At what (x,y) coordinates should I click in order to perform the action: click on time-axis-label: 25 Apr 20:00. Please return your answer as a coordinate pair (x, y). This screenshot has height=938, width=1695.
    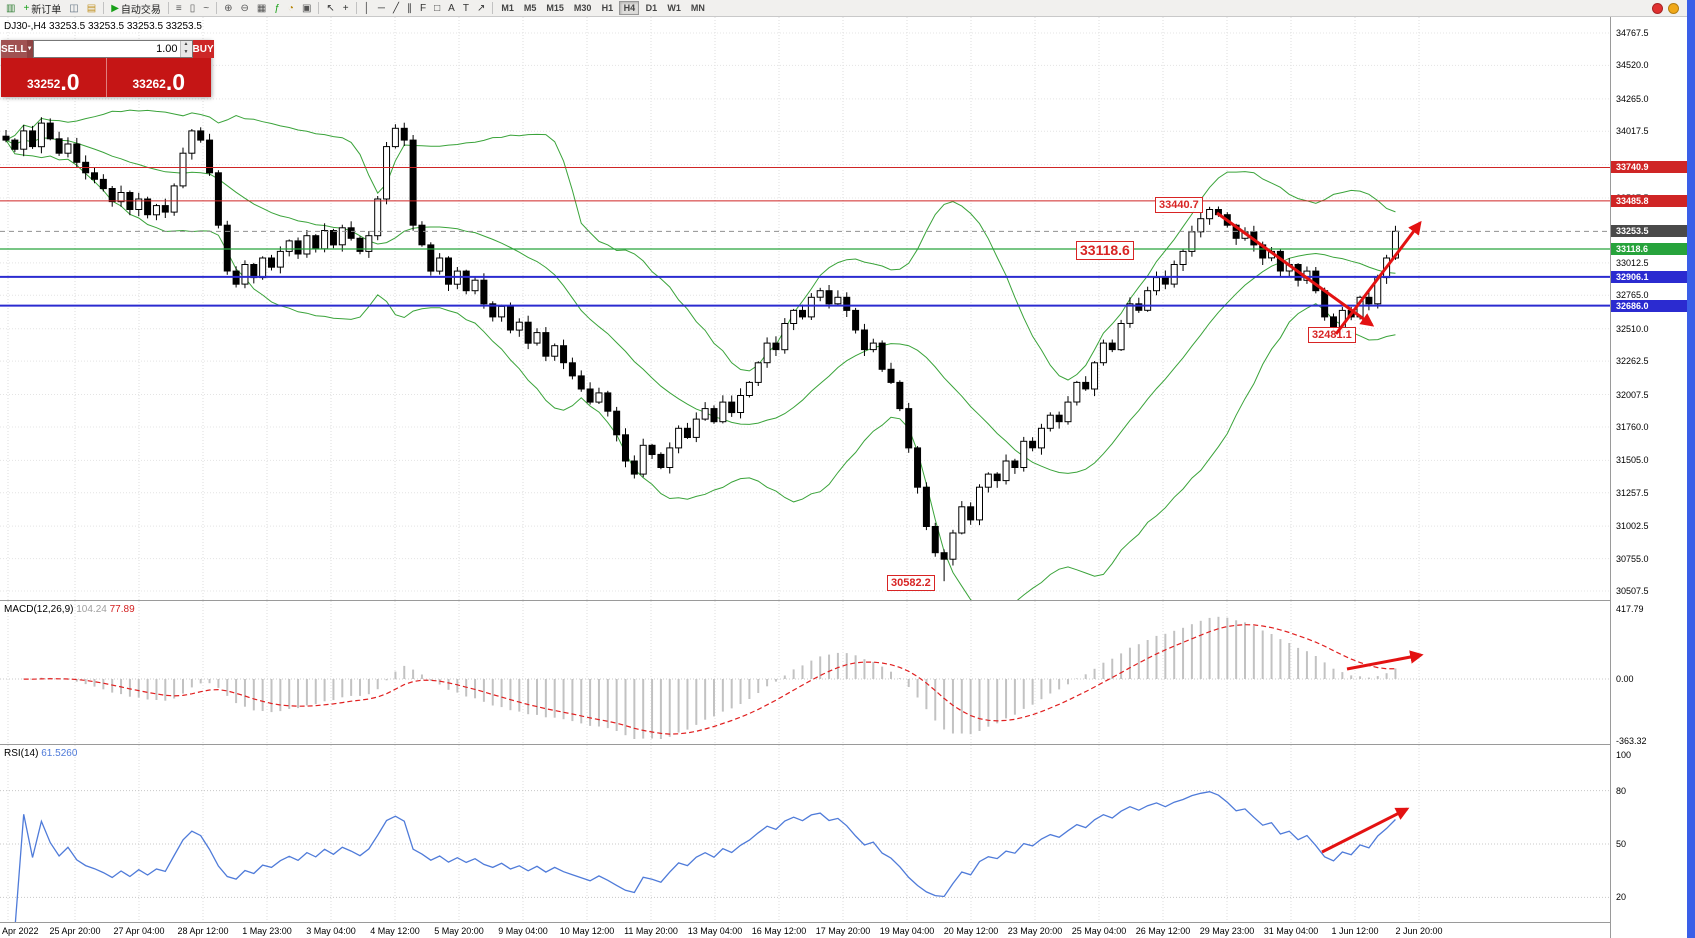
    Looking at the image, I should click on (75, 931).